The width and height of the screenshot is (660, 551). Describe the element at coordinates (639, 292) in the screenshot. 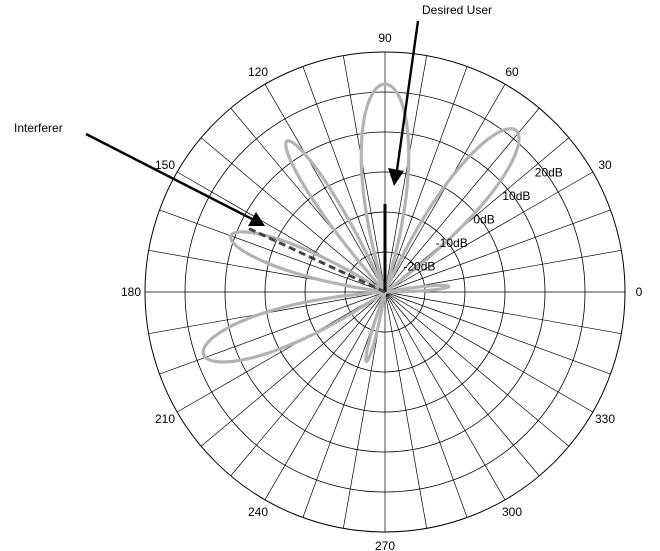

I see `angle-label-0: 0` at that location.